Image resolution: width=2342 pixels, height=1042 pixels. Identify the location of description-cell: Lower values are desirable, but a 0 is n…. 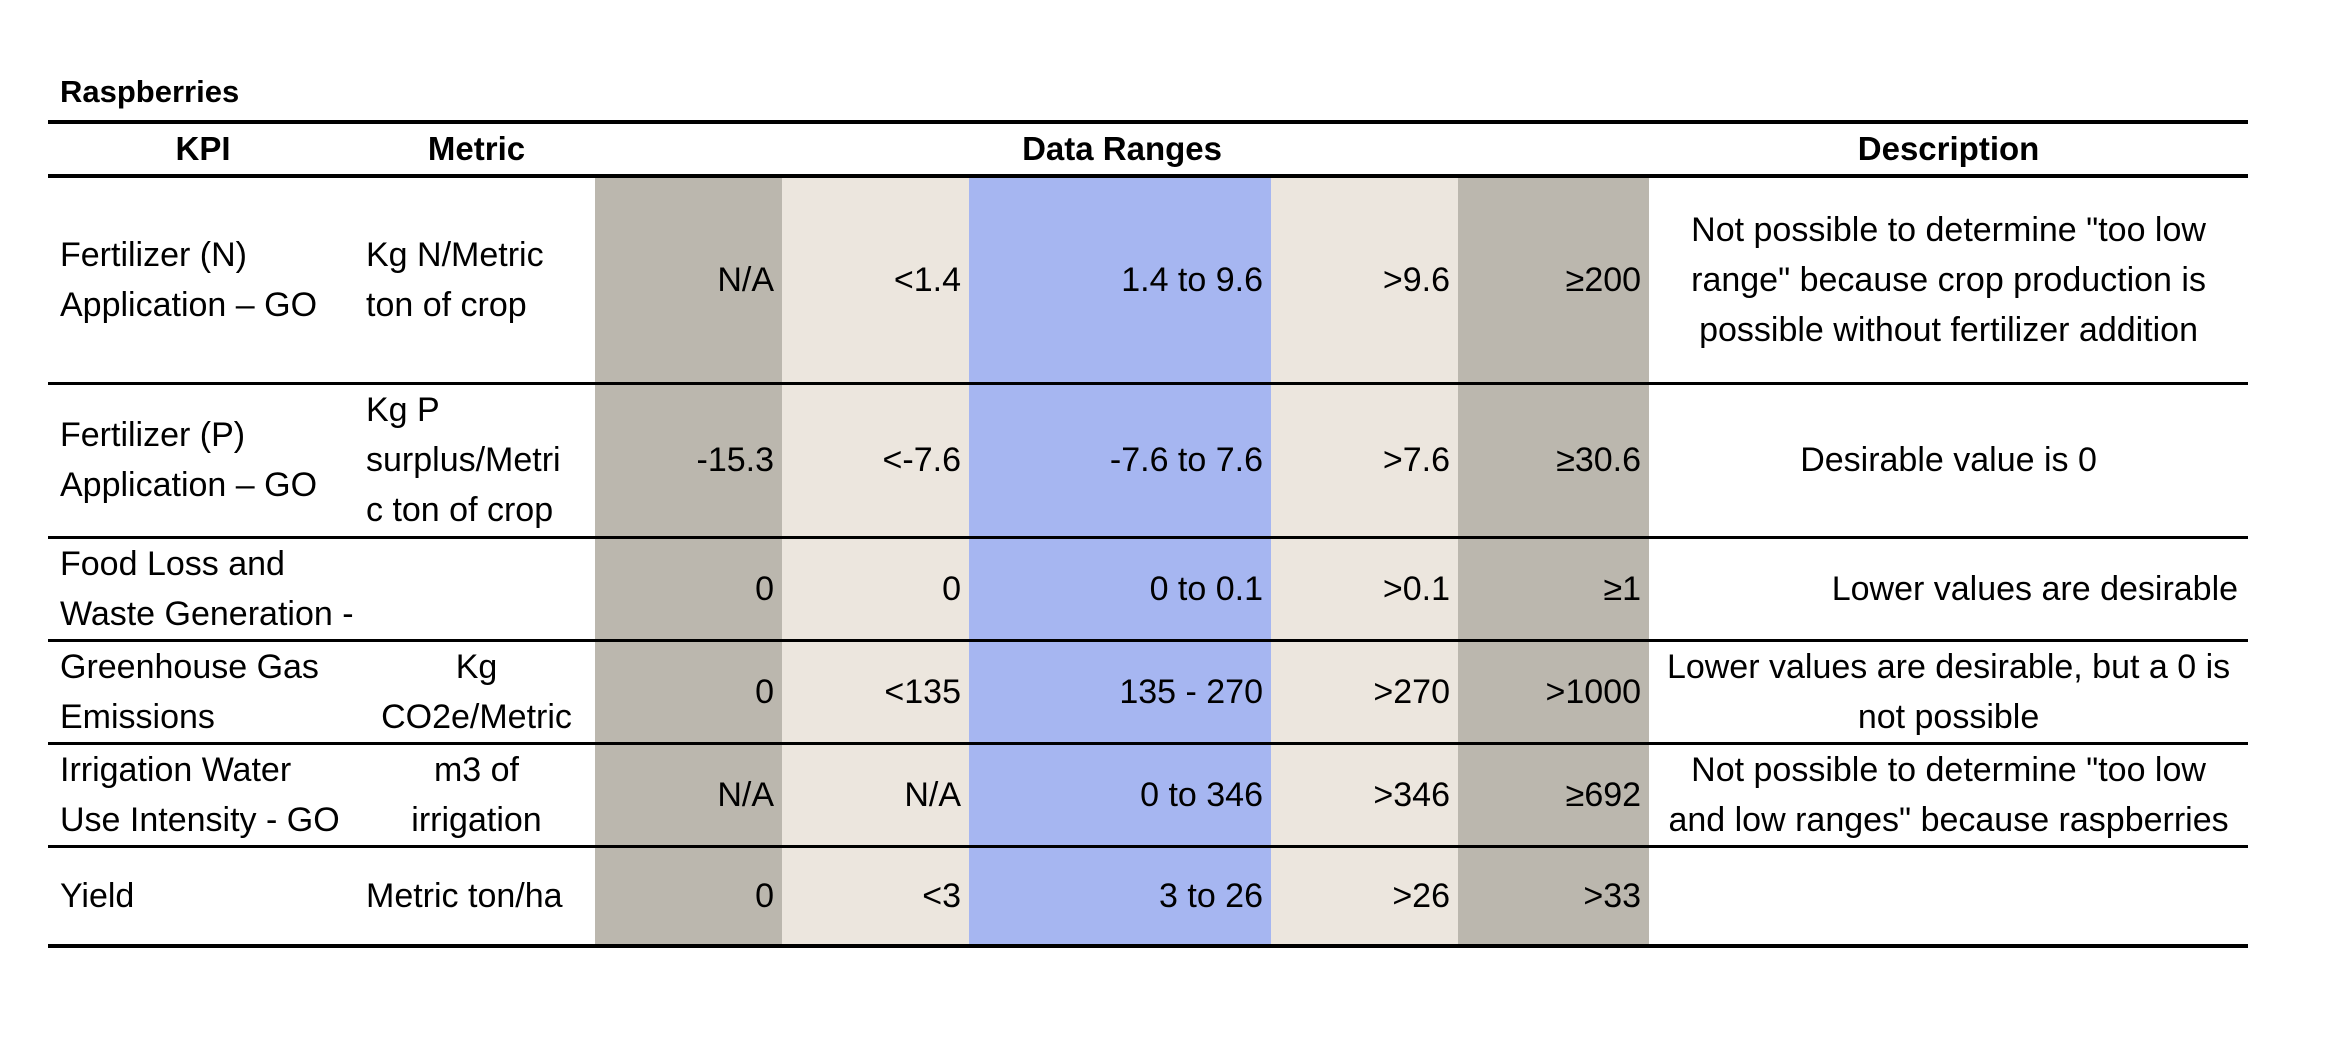
(1948, 691).